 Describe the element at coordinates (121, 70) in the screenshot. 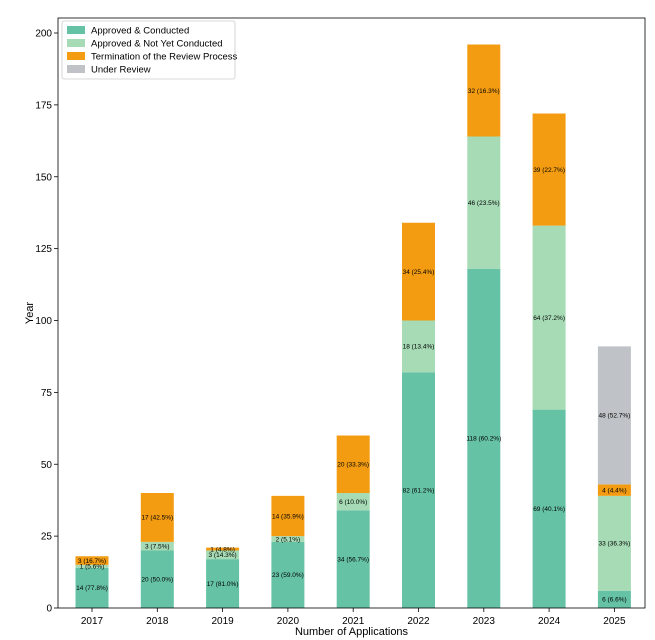

I see `legend-entry-3: Under Review` at that location.